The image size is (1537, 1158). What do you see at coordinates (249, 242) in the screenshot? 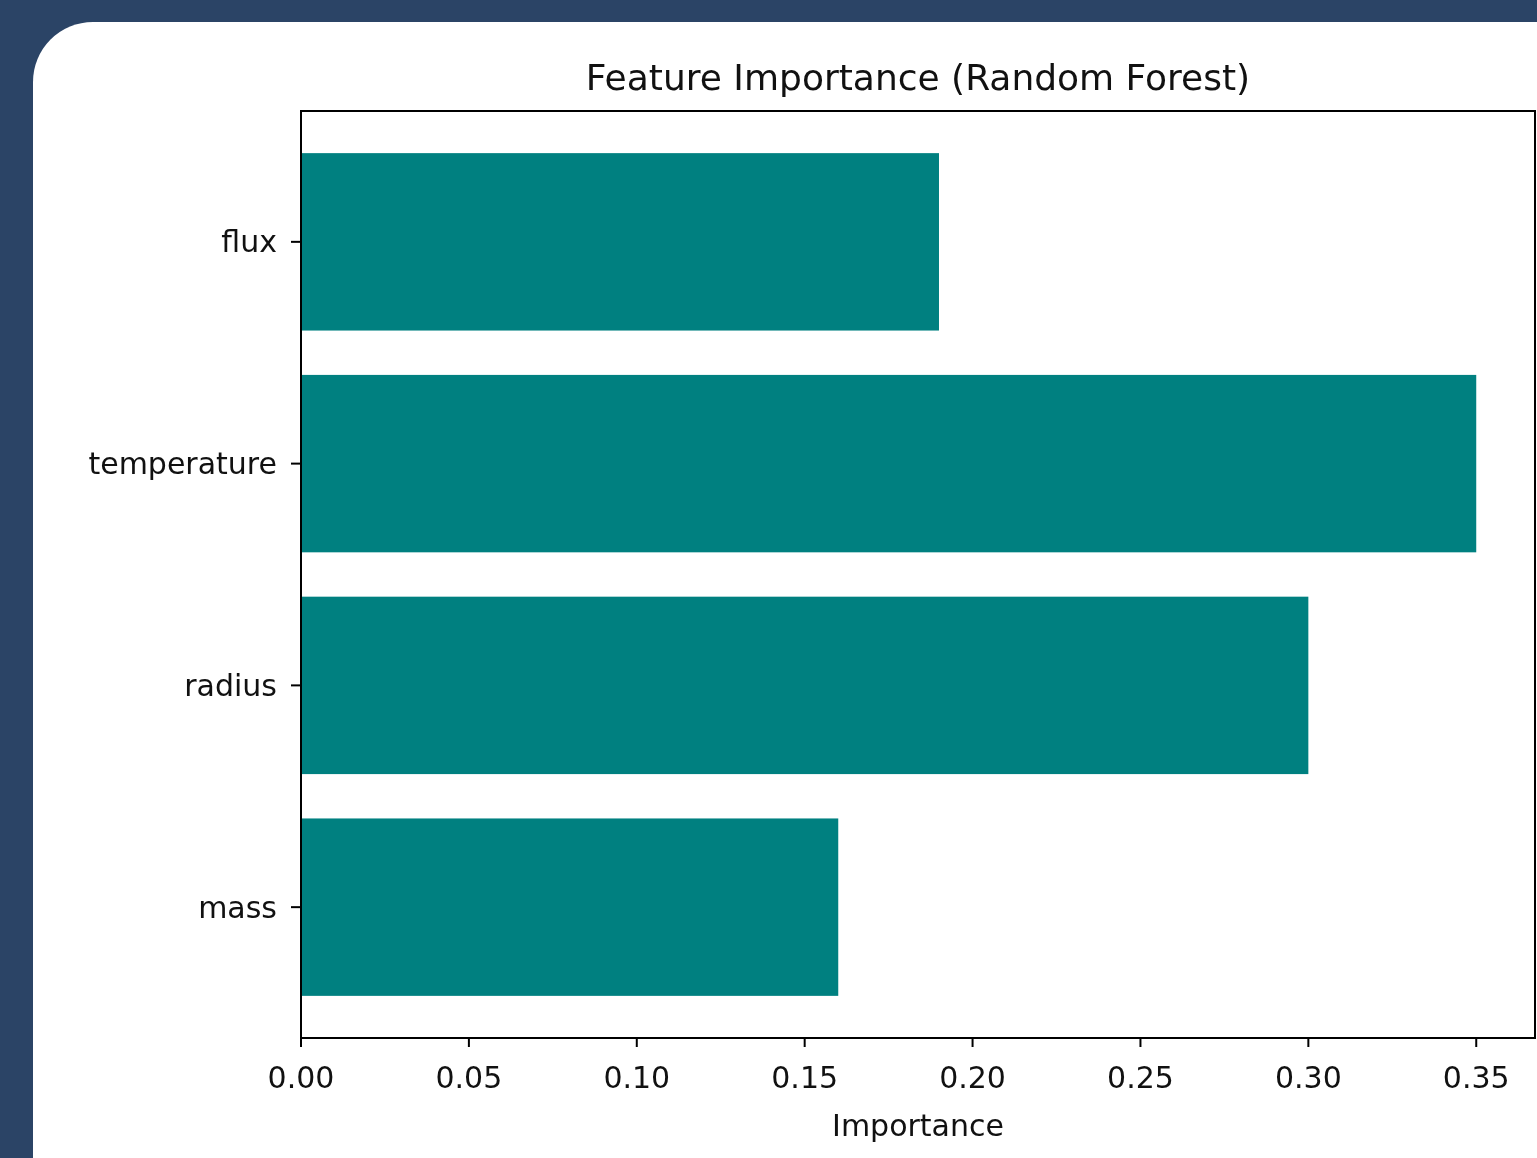
I see `y-tick-label: flux` at bounding box center [249, 242].